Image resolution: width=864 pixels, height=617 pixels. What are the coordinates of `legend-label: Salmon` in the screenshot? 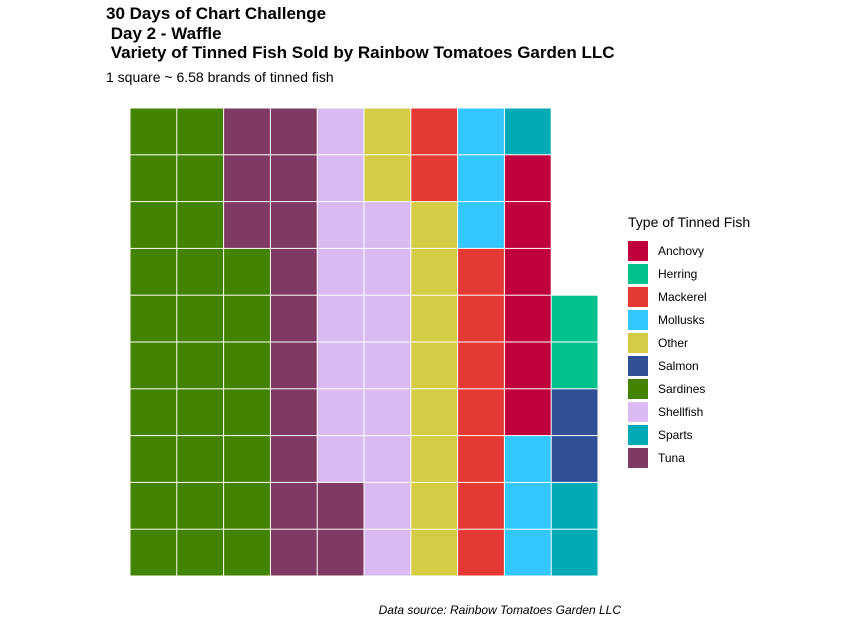 It's located at (678, 365).